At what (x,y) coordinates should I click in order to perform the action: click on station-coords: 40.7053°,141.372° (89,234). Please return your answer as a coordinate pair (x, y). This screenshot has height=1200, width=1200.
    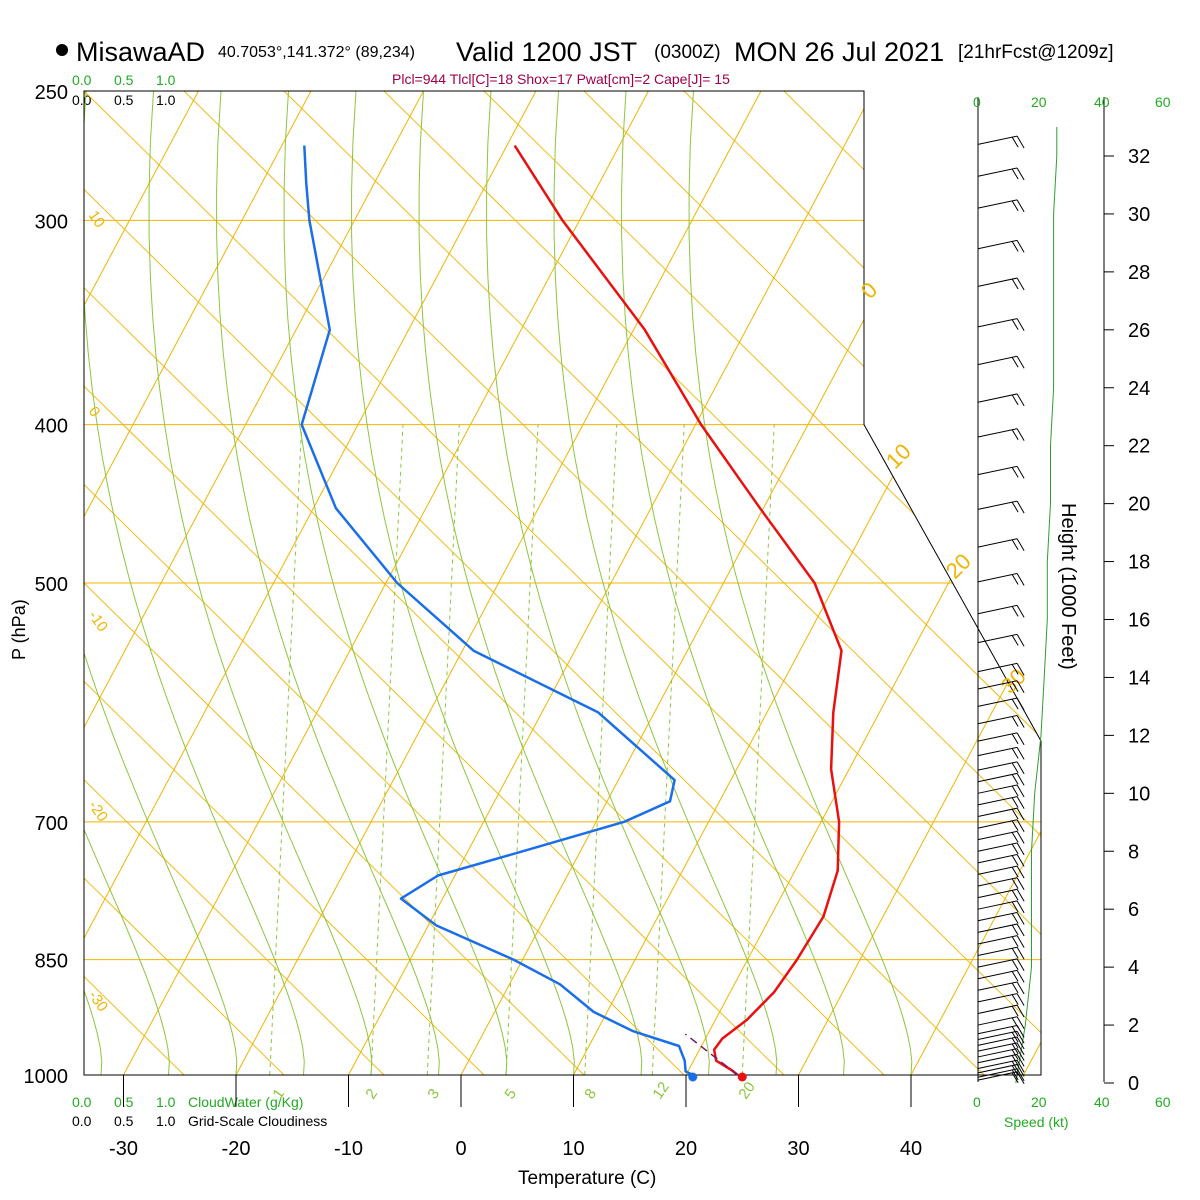
    Looking at the image, I should click on (316, 52).